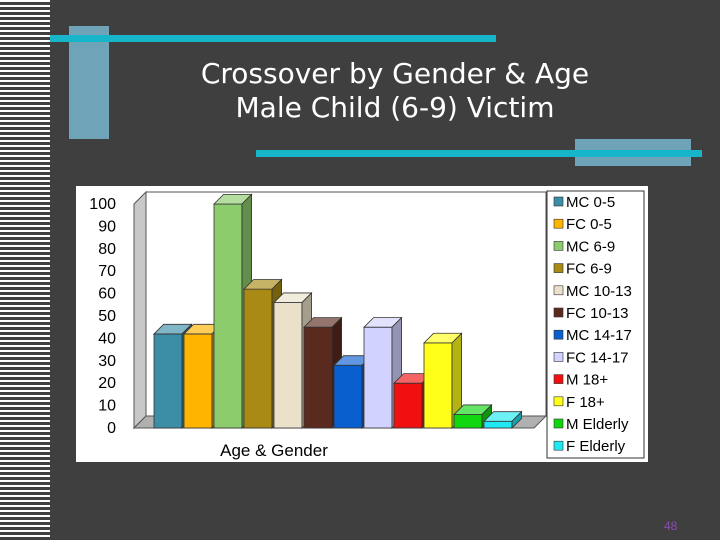  Describe the element at coordinates (589, 269) in the screenshot. I see `legend-label: FC 6-9` at that location.